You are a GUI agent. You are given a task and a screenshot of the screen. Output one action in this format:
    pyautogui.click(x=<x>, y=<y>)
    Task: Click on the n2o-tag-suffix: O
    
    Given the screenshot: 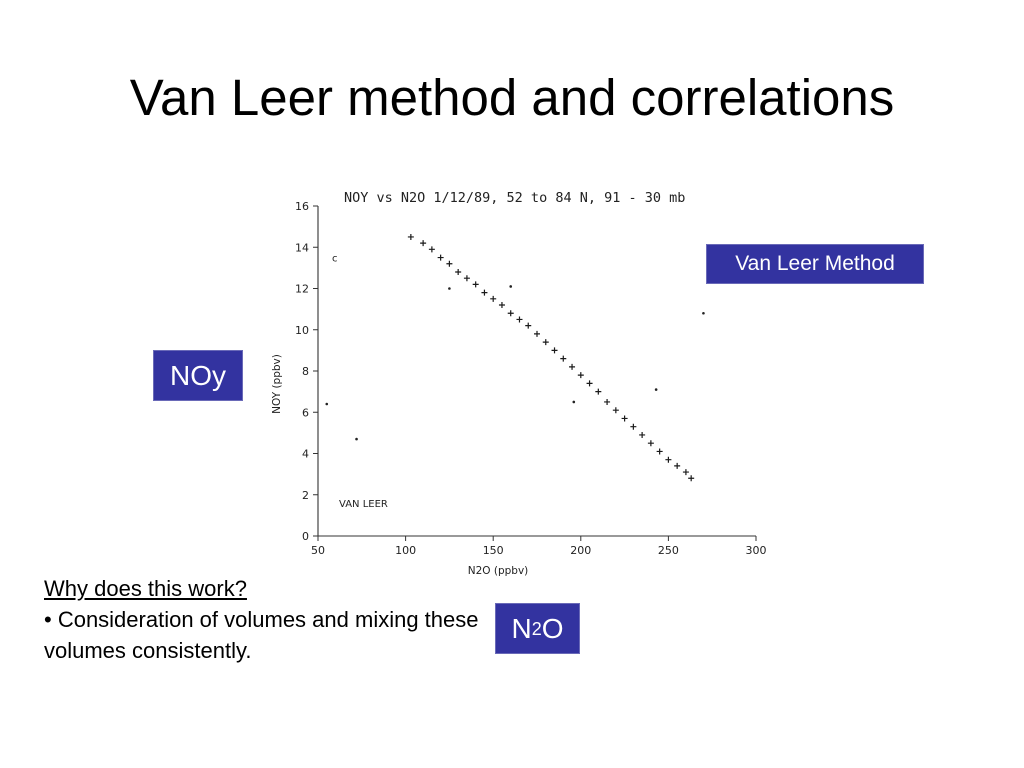 What is the action you would take?
    pyautogui.click(x=552, y=628)
    